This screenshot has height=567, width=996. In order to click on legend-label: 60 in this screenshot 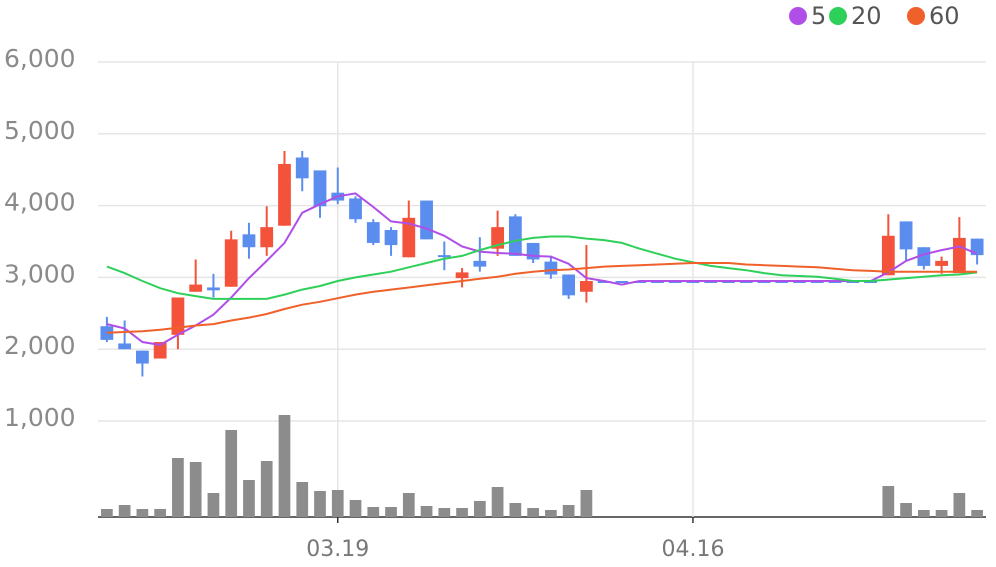, I will do `click(944, 16)`.